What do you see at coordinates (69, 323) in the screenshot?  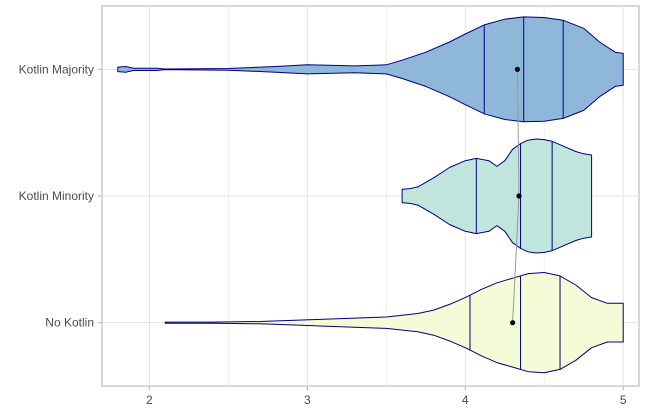 I see `y-tick-label: No Kotlin` at bounding box center [69, 323].